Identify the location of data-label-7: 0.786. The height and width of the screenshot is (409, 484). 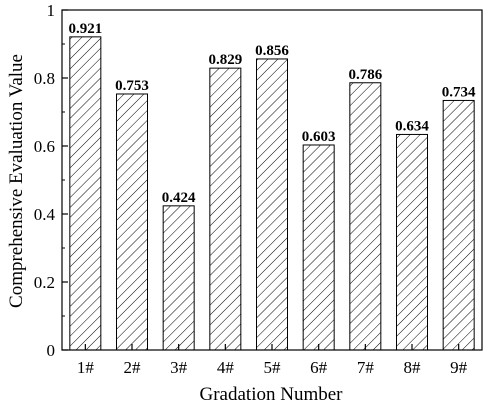
(365, 75).